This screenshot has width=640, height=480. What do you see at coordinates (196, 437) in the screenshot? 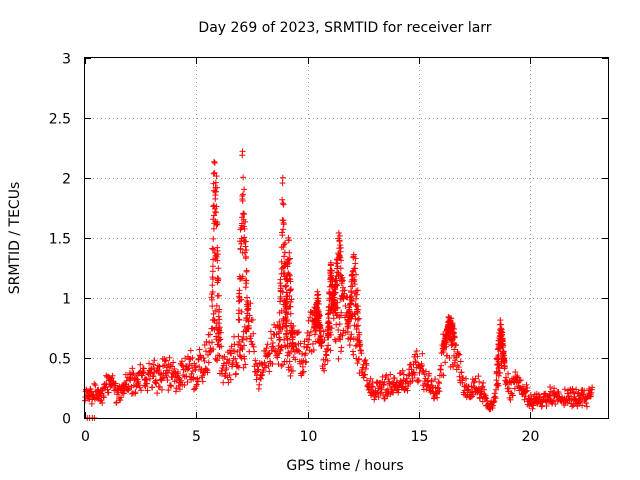
I see `x-tick-label: 5` at bounding box center [196, 437].